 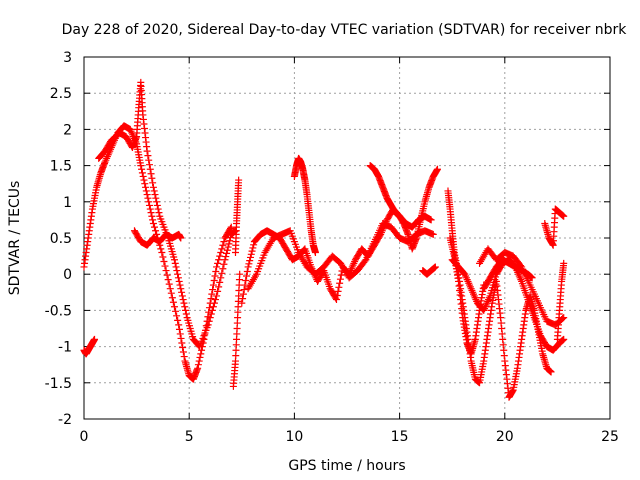 What do you see at coordinates (61, 239) in the screenshot?
I see `y-tick-label: 0.5` at bounding box center [61, 239].